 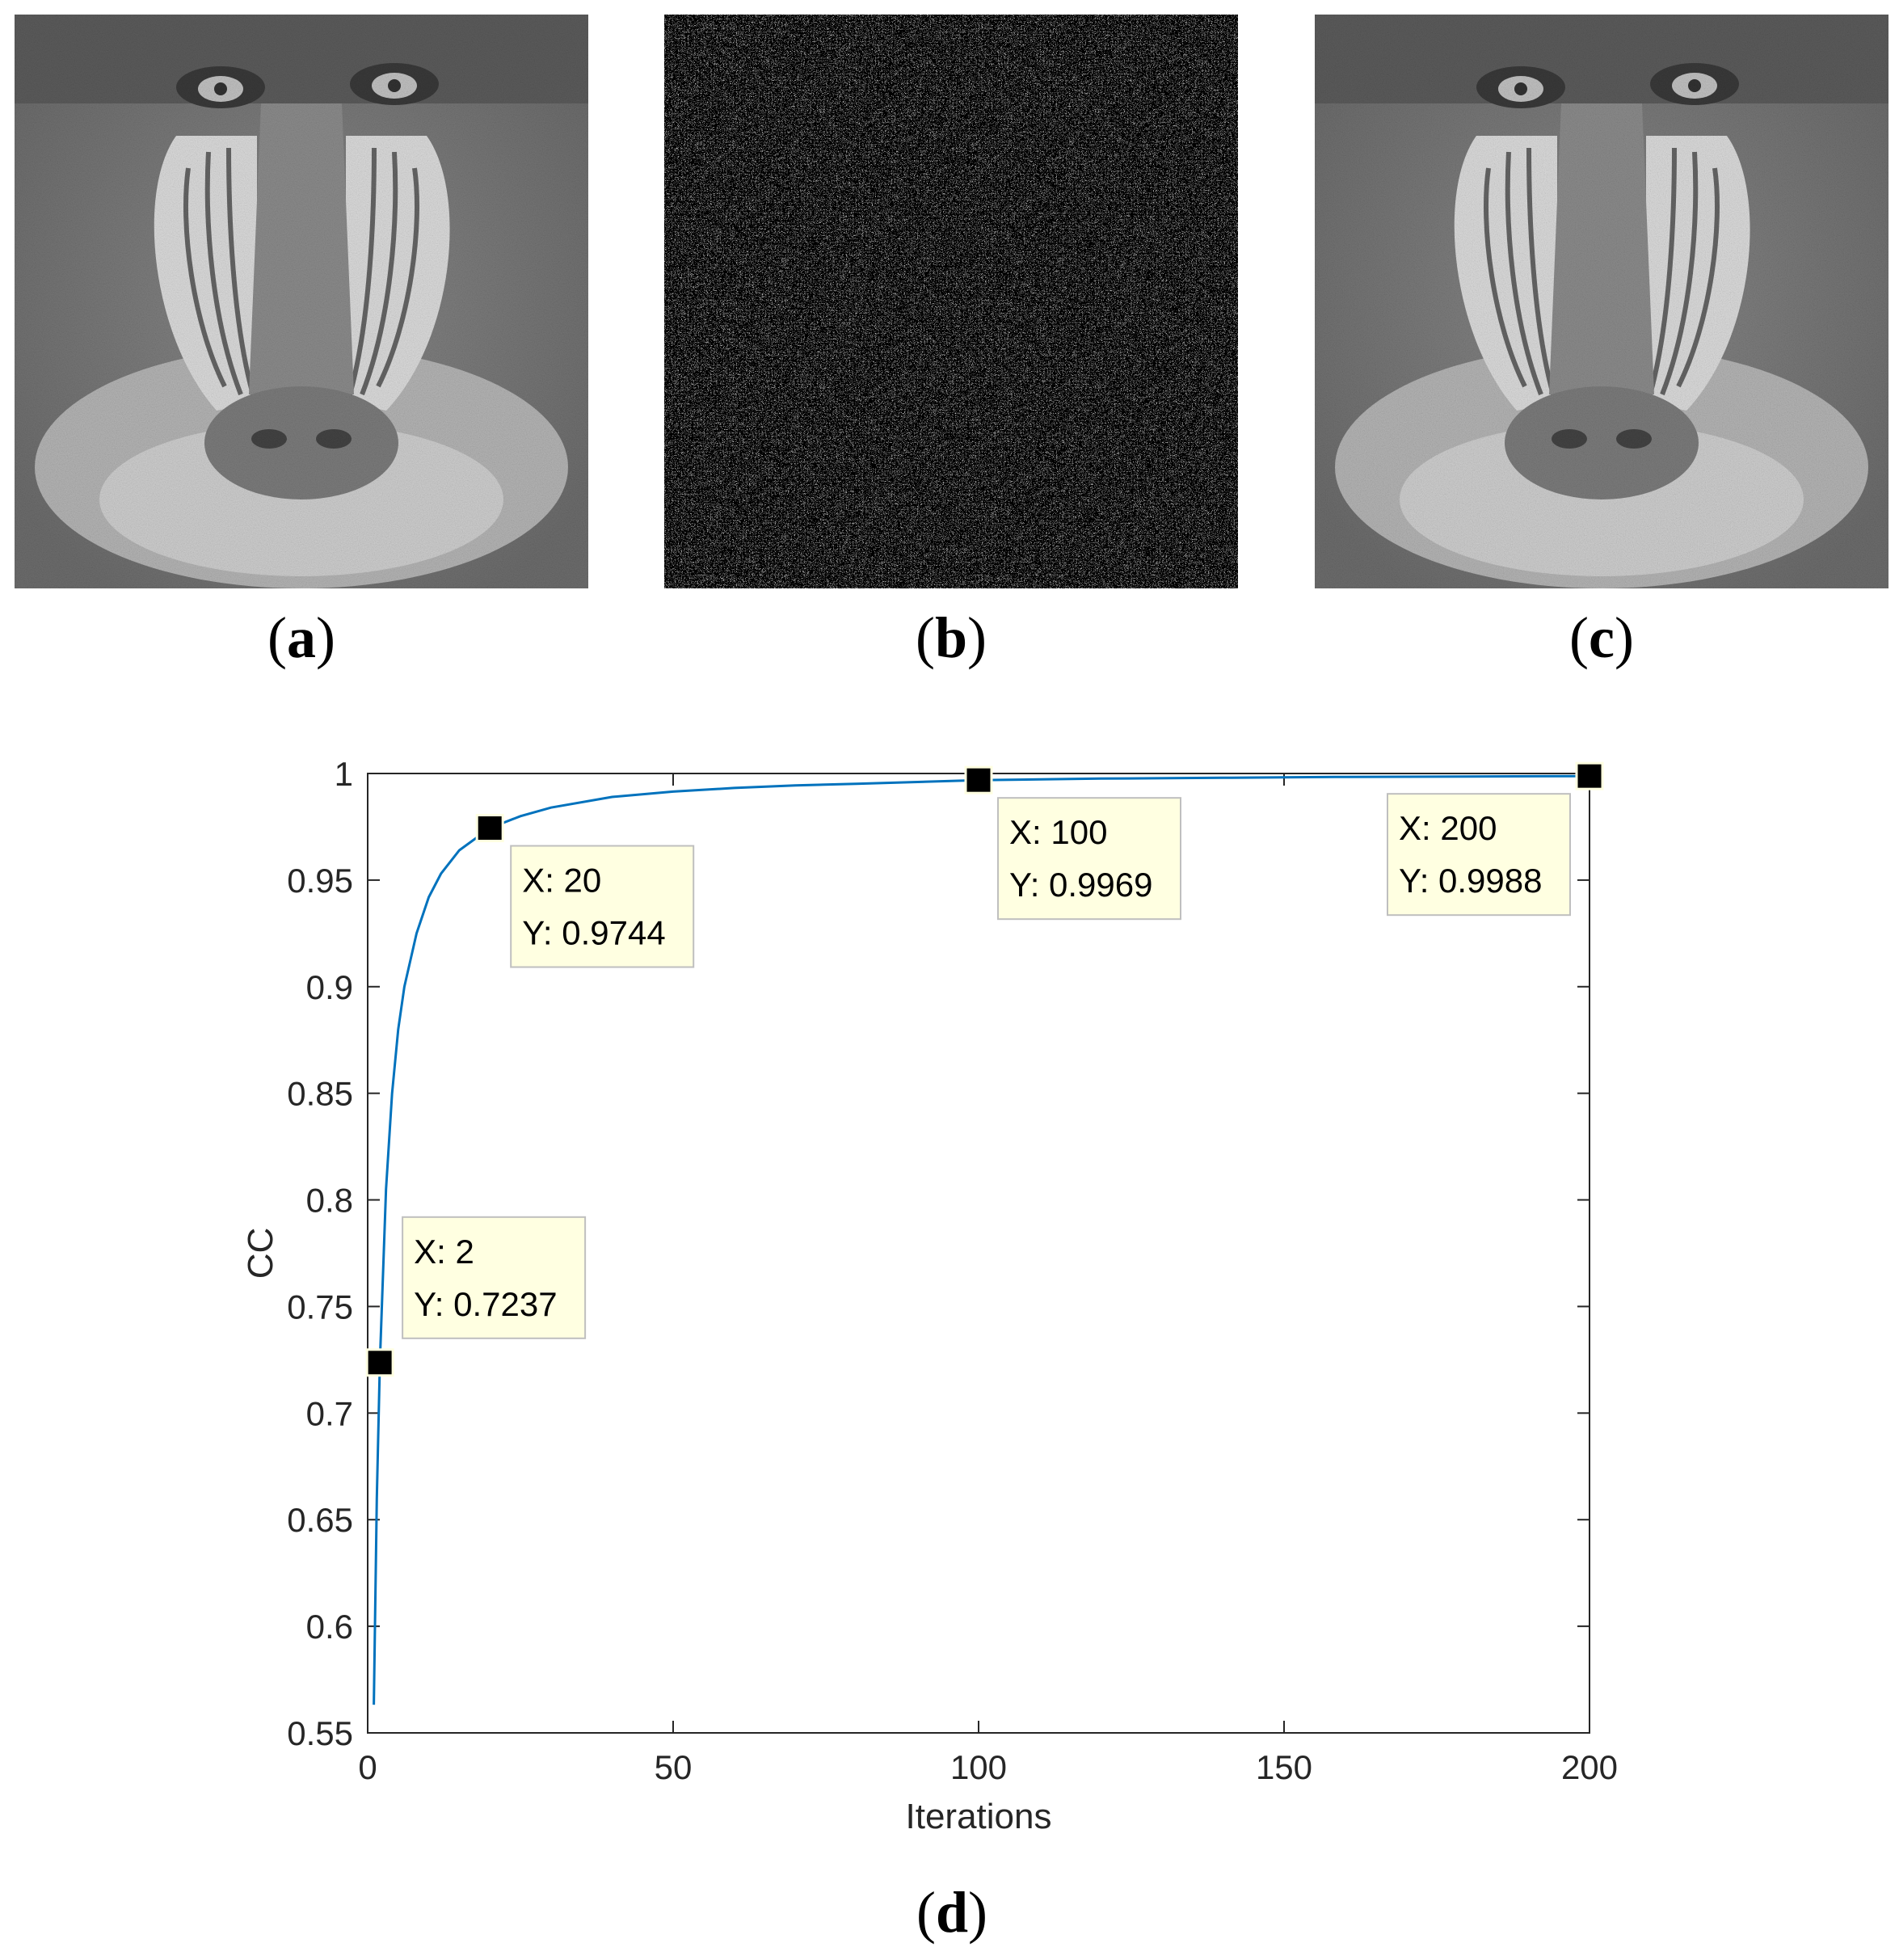 What do you see at coordinates (260, 1254) in the screenshot?
I see `y-axis-label: CC` at bounding box center [260, 1254].